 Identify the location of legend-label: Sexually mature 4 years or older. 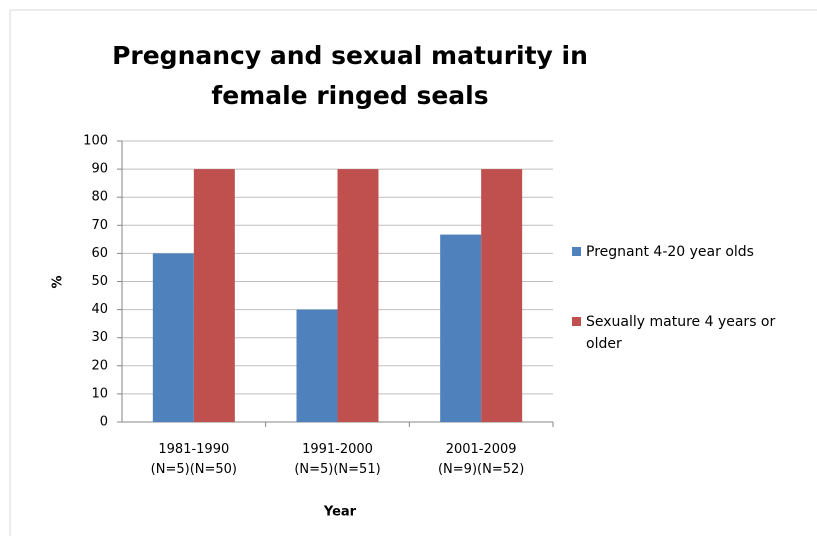
(681, 333).